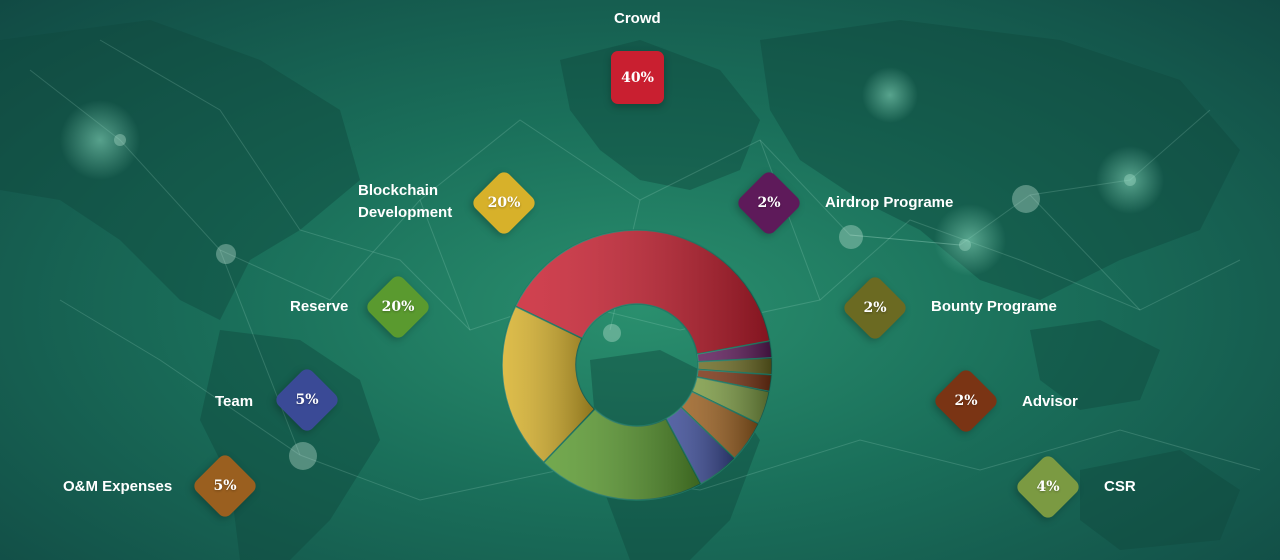 The image size is (1280, 560). What do you see at coordinates (637, 77) in the screenshot?
I see `crowd-value-badge: 40%` at bounding box center [637, 77].